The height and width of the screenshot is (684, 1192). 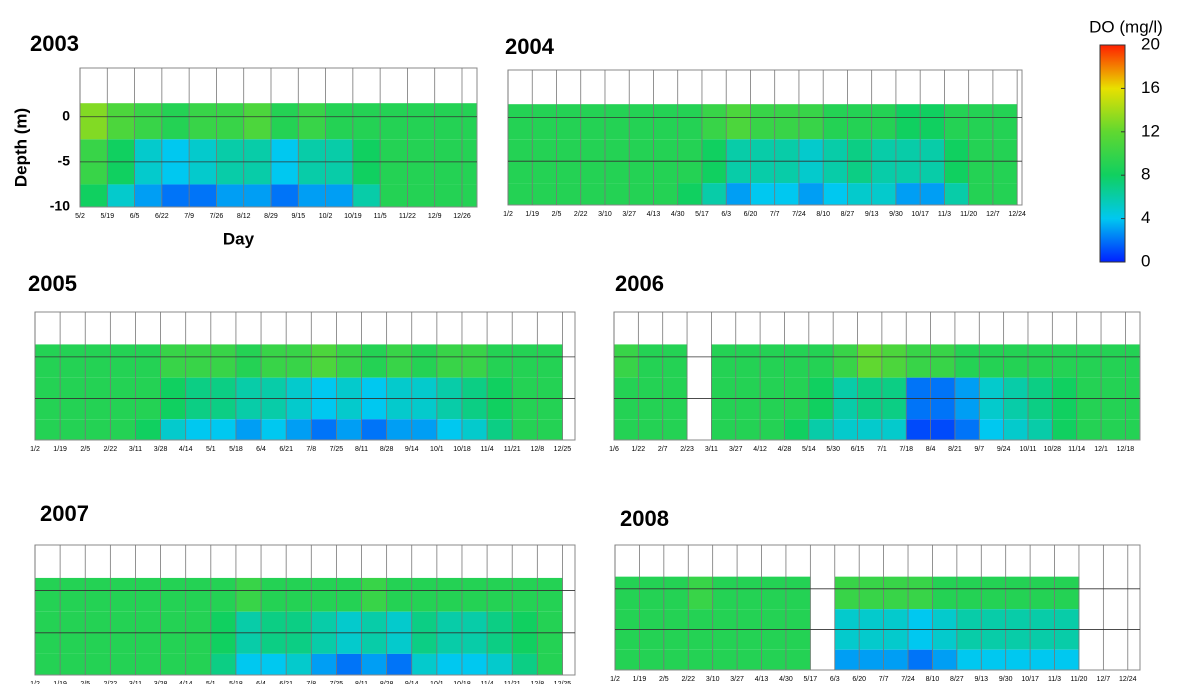 What do you see at coordinates (60, 206) in the screenshot?
I see `y-tick-label: -10` at bounding box center [60, 206].